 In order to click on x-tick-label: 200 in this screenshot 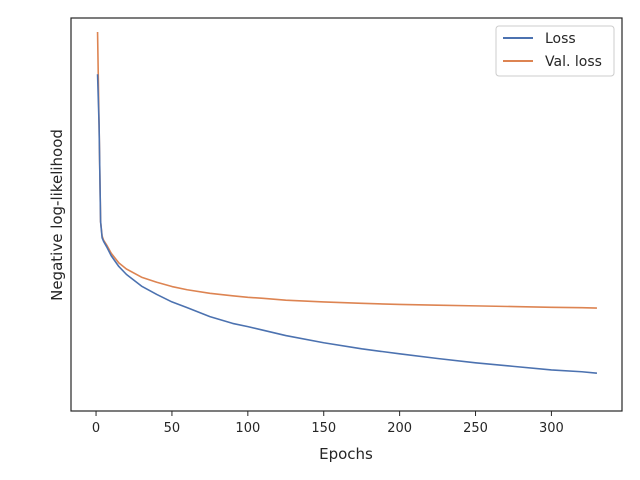, I will do `click(399, 428)`.